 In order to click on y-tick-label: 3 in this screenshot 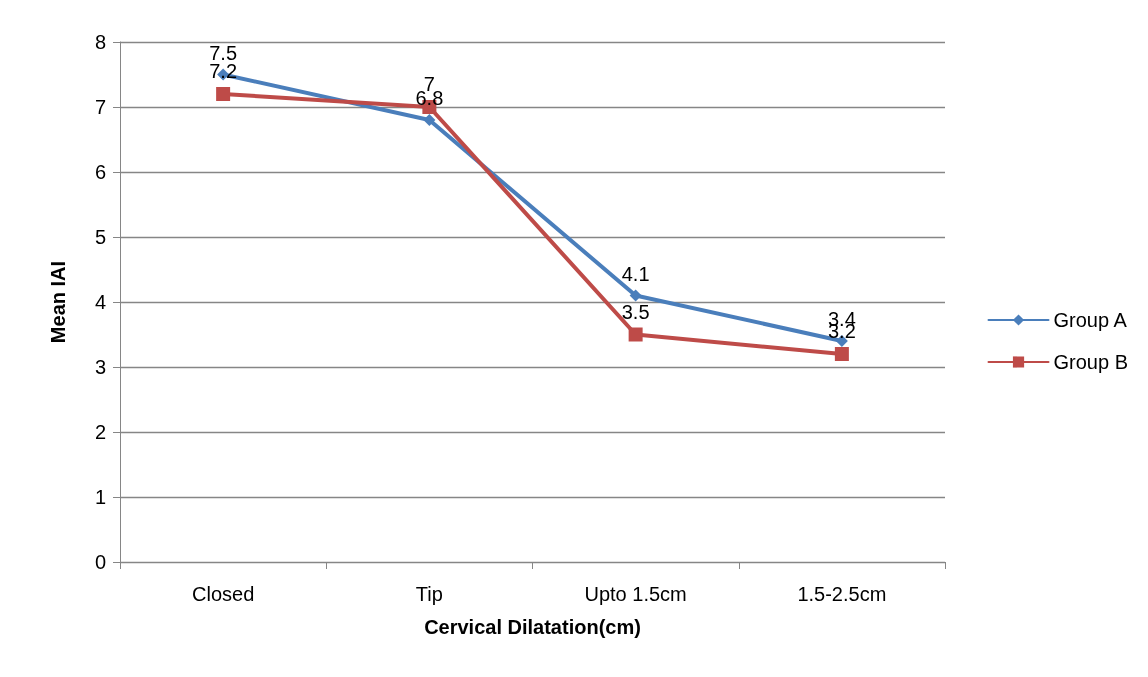, I will do `click(100, 367)`.